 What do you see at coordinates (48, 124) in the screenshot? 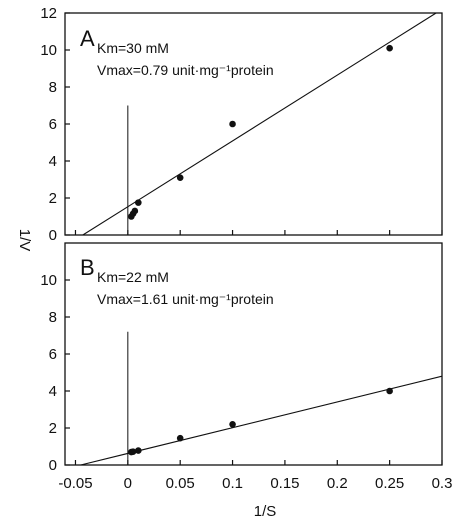
I see `panel-a-y-tick-labels: 0 2 4 6 8 10 12` at bounding box center [48, 124].